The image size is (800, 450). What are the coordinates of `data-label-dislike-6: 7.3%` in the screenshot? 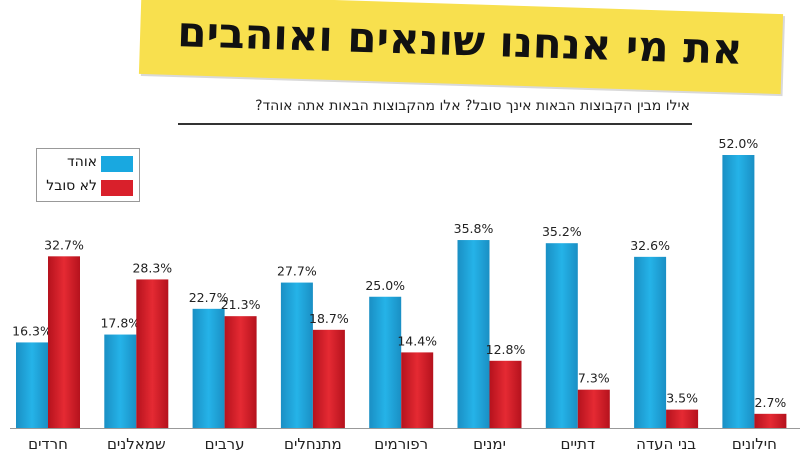 It's located at (594, 378).